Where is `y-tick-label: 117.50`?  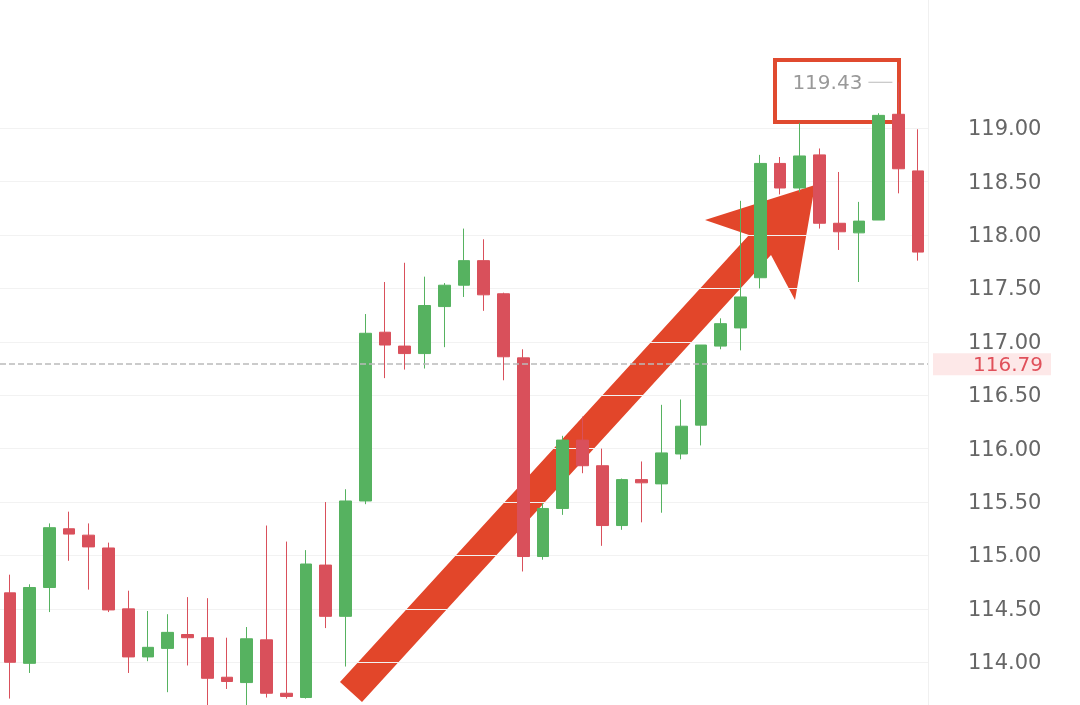 y-tick-label: 117.50 is located at coordinates (1005, 288).